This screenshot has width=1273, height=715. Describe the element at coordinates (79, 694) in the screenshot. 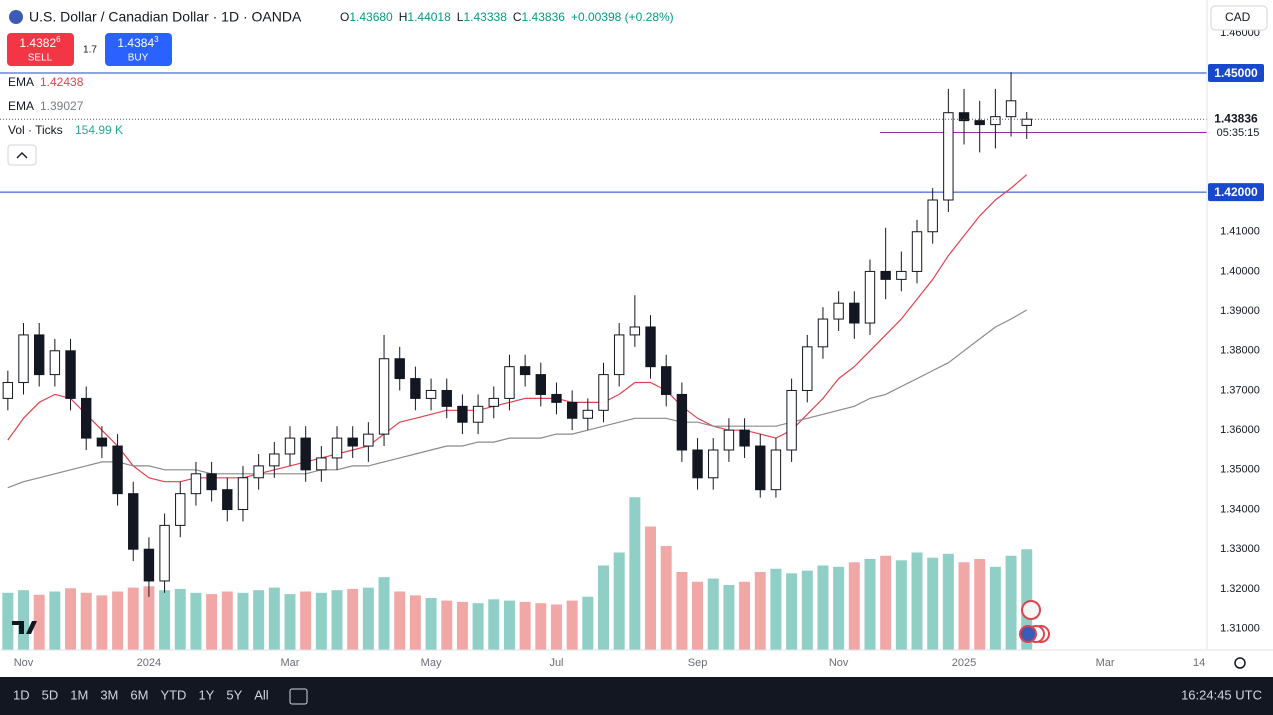

I see `range-button: 1M` at that location.